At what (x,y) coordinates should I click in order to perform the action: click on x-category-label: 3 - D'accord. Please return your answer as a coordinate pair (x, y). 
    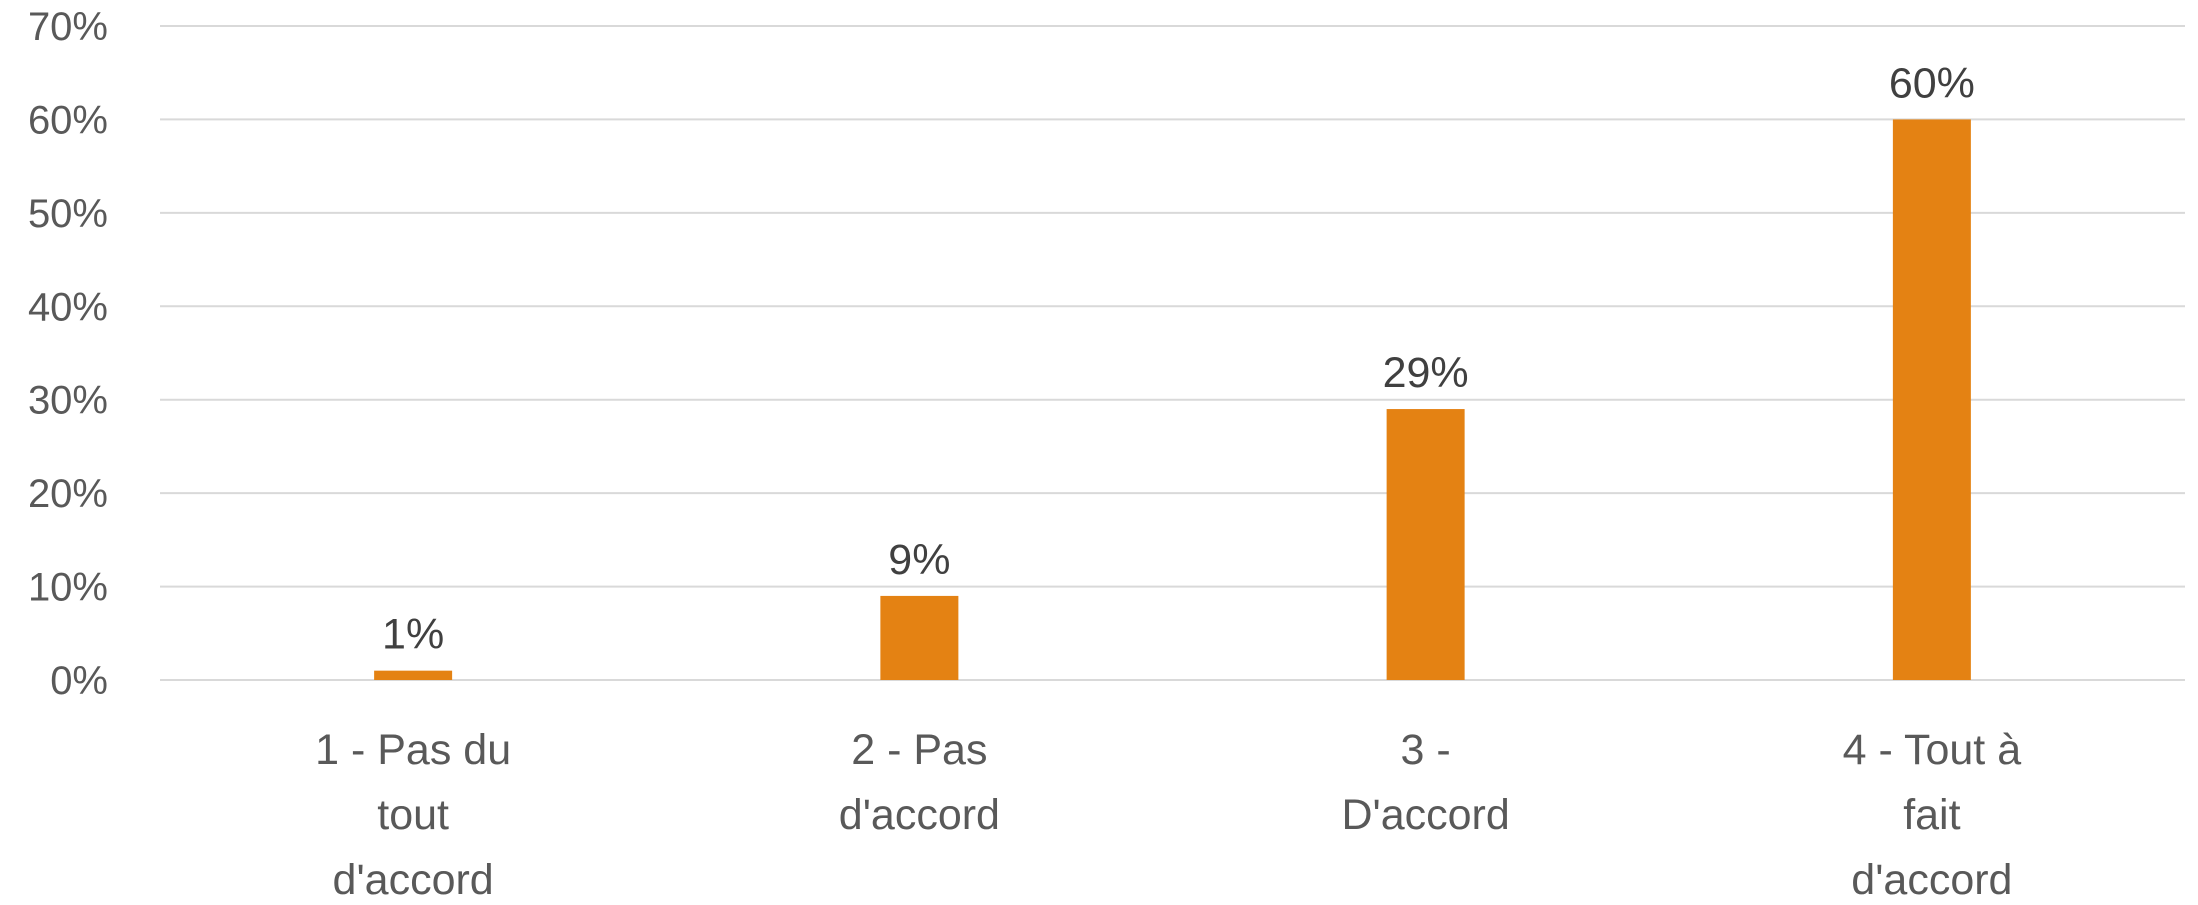
    Looking at the image, I should click on (1425, 782).